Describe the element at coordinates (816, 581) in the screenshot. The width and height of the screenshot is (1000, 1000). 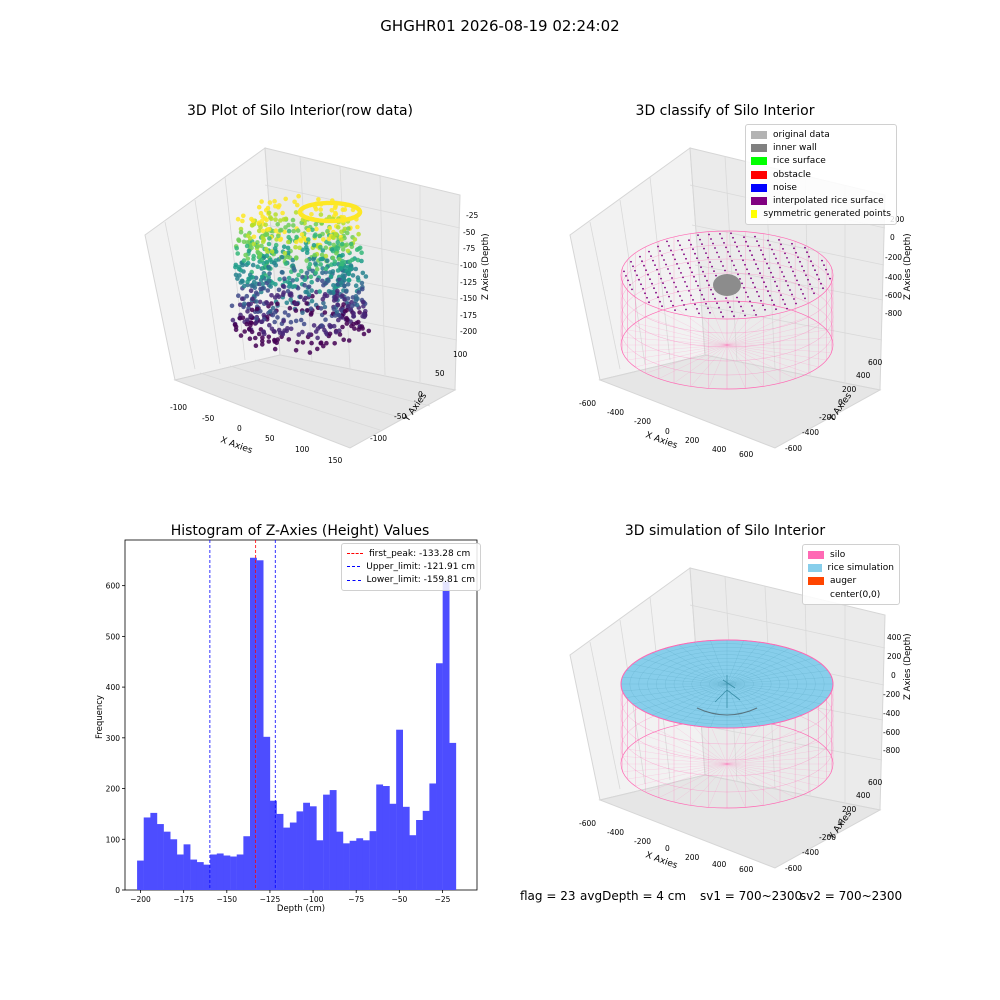
I see `legend-swatch` at that location.